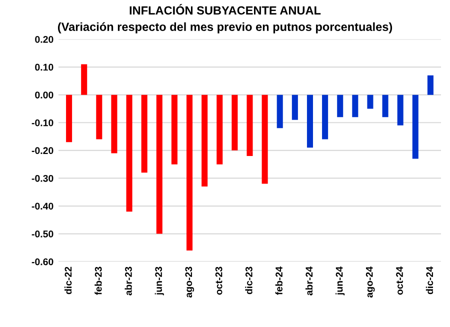 This screenshot has width=450, height=327. I want to click on x-tick-label: jun-23, so click(159, 281).